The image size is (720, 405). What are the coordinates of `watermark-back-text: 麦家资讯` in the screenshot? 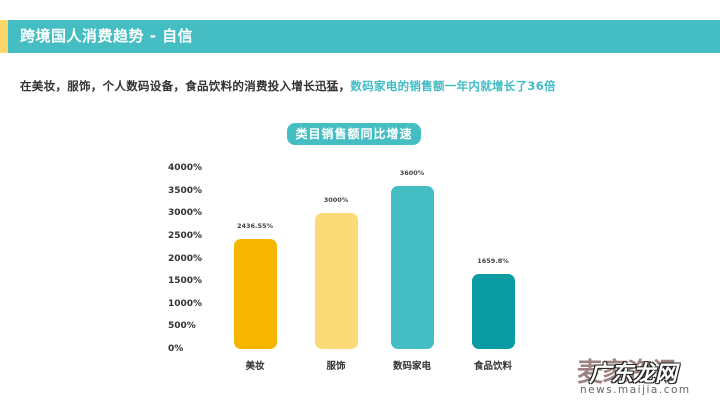 It's located at (627, 373).